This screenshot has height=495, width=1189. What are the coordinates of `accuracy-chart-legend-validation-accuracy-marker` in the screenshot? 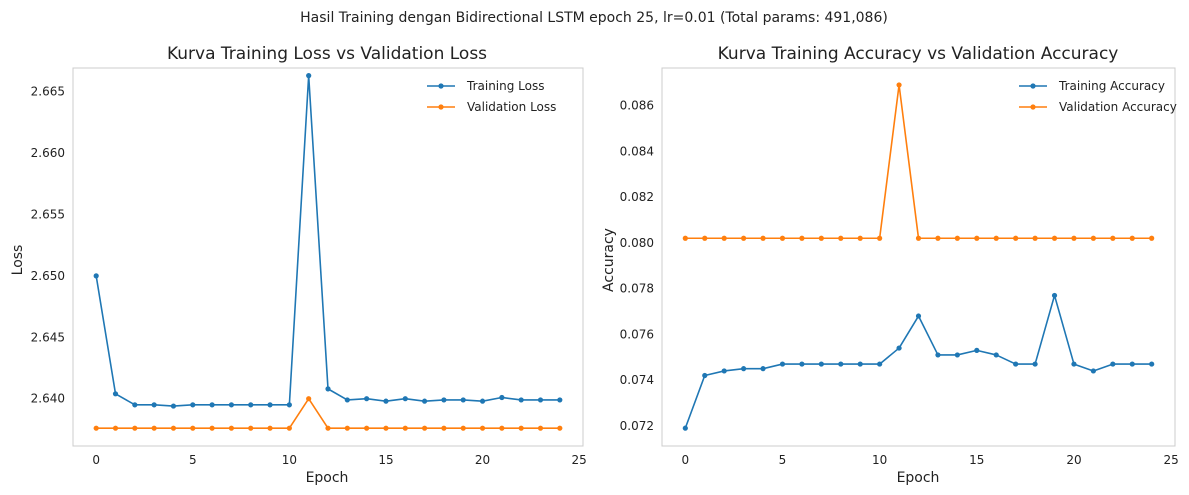 It's located at (1033, 107).